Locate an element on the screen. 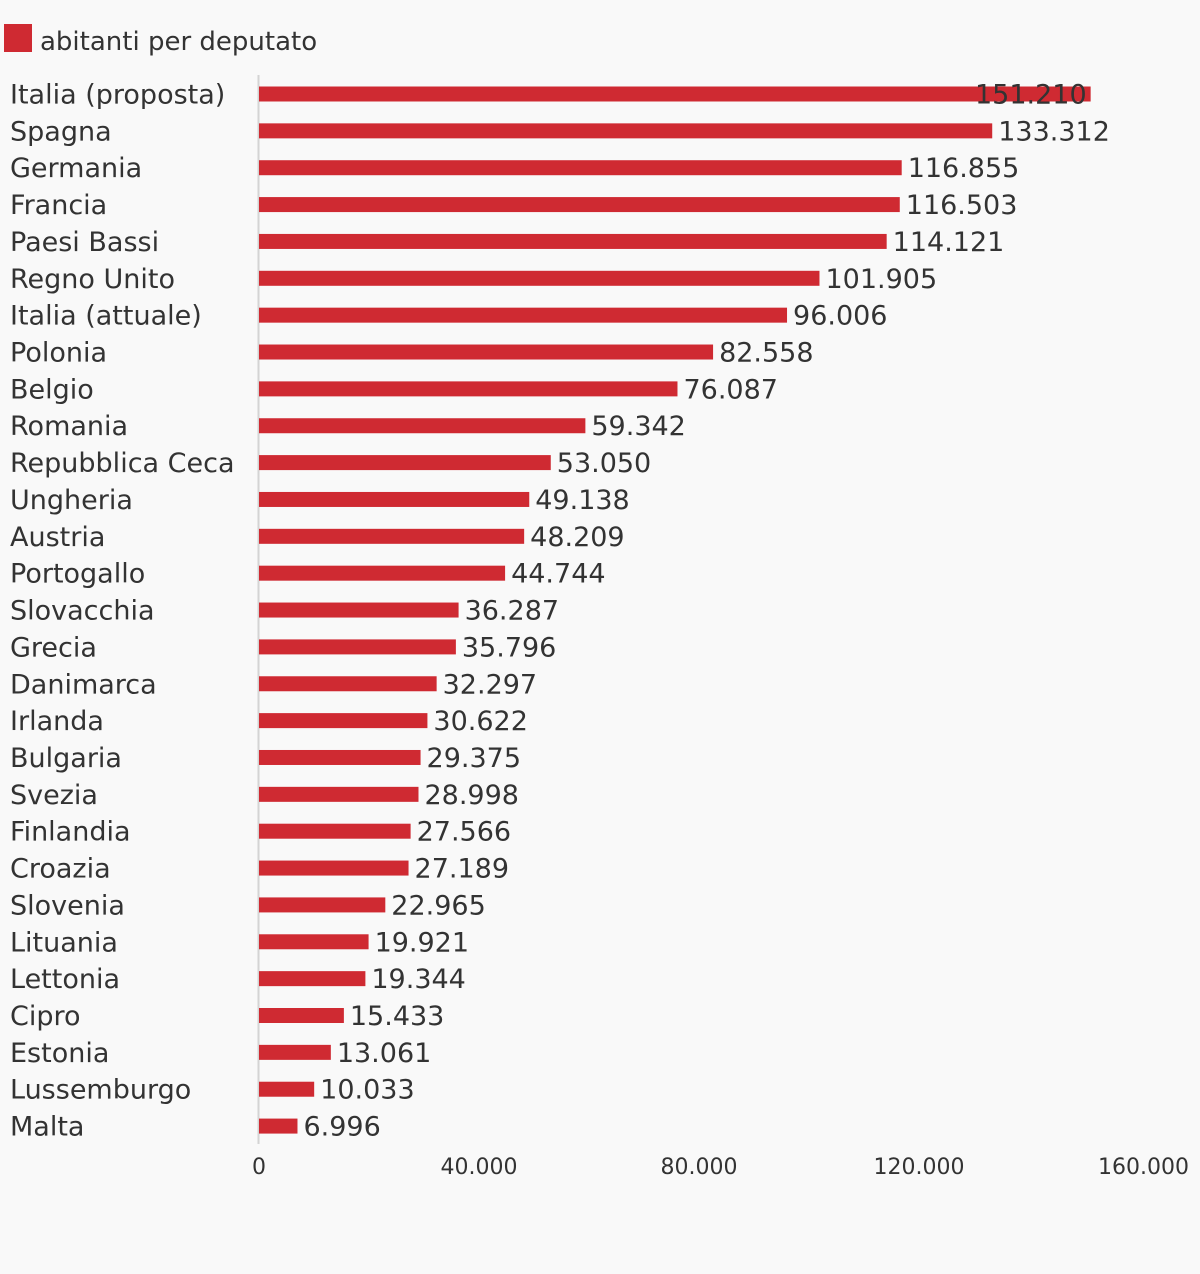  value-label: 36.287 is located at coordinates (512, 611).